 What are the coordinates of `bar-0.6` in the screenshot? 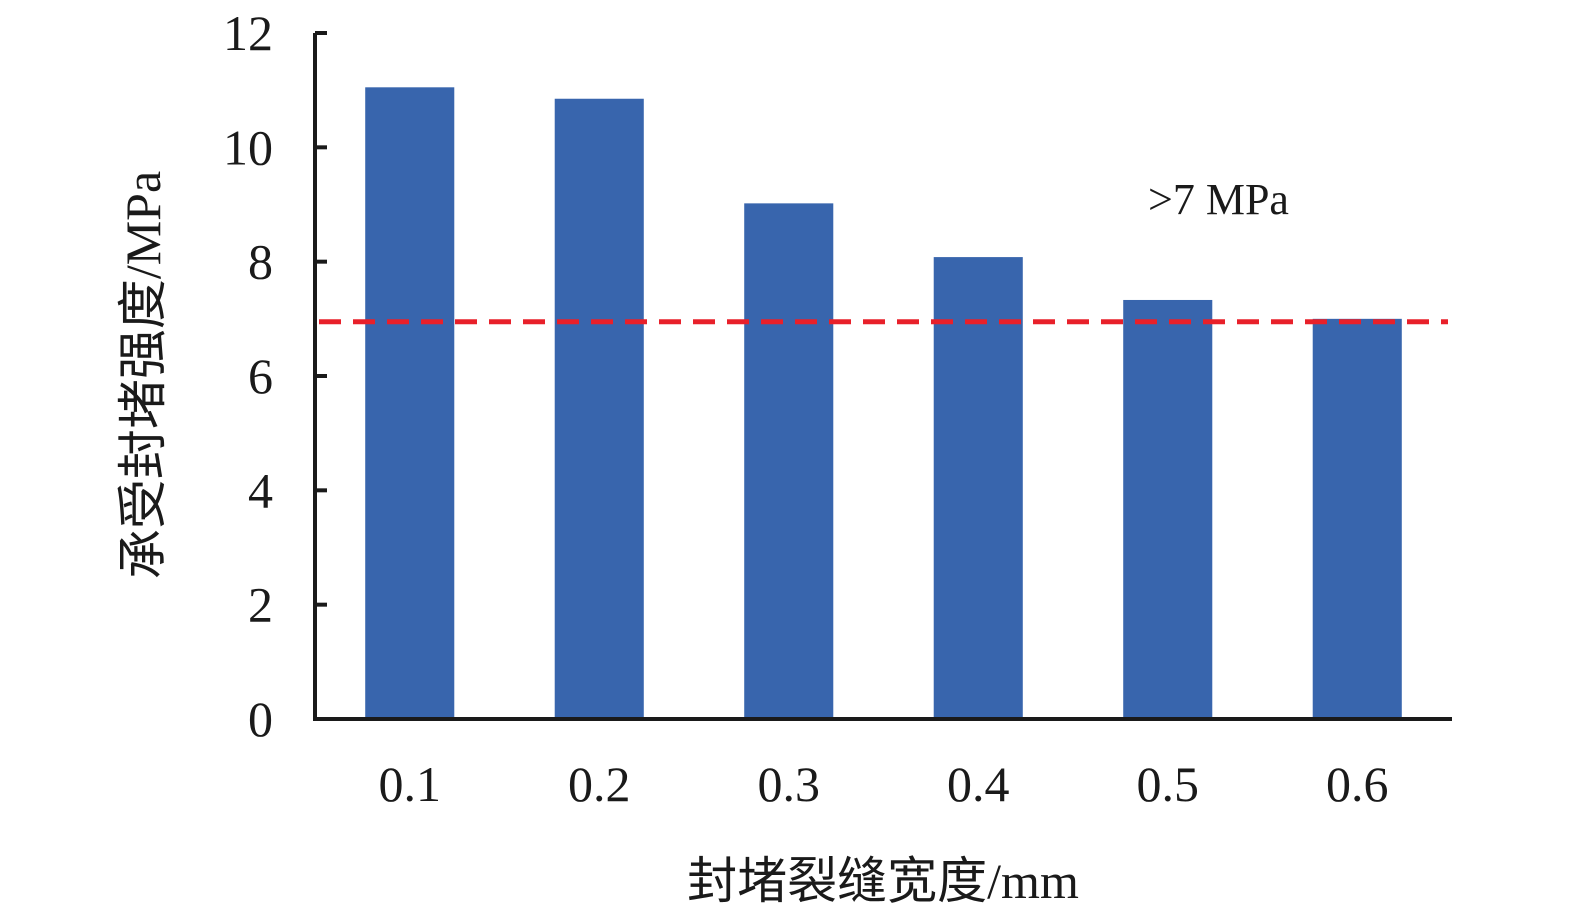 It's located at (1357, 518).